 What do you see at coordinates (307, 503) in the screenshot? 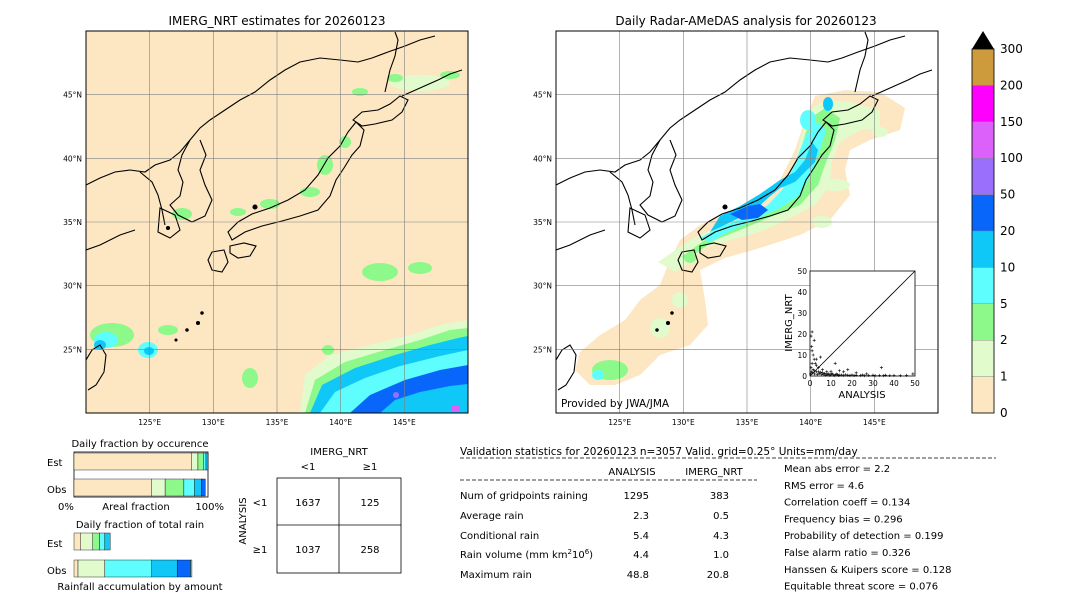
I see `contingency-cell-11: 1637` at bounding box center [307, 503].